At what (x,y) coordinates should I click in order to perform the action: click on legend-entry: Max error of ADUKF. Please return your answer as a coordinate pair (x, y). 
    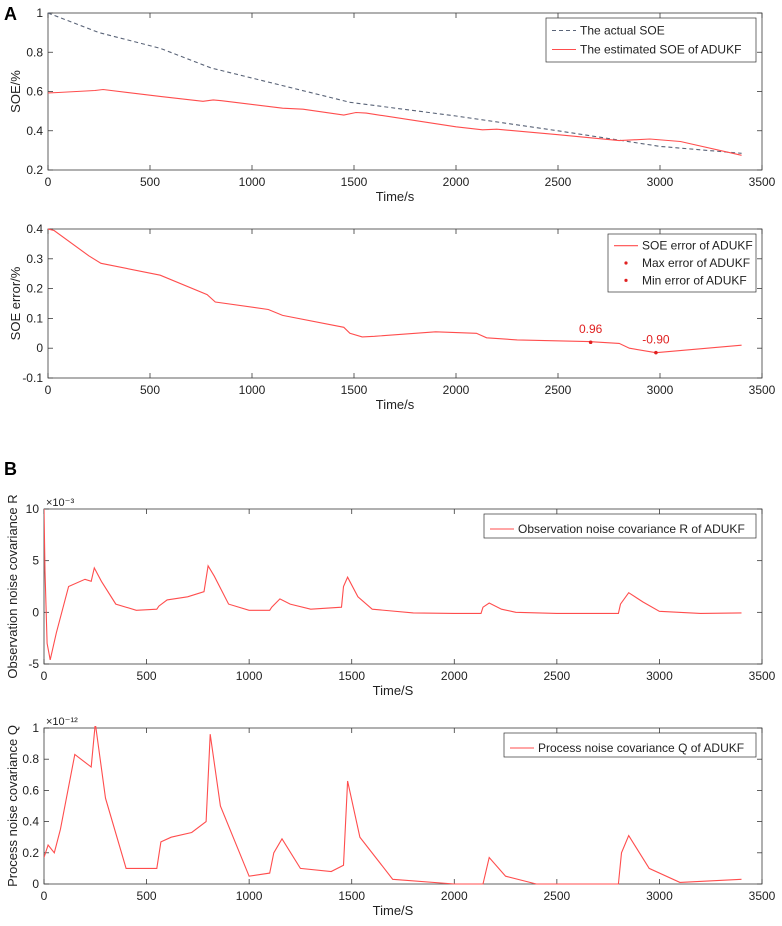
    Looking at the image, I should click on (696, 263).